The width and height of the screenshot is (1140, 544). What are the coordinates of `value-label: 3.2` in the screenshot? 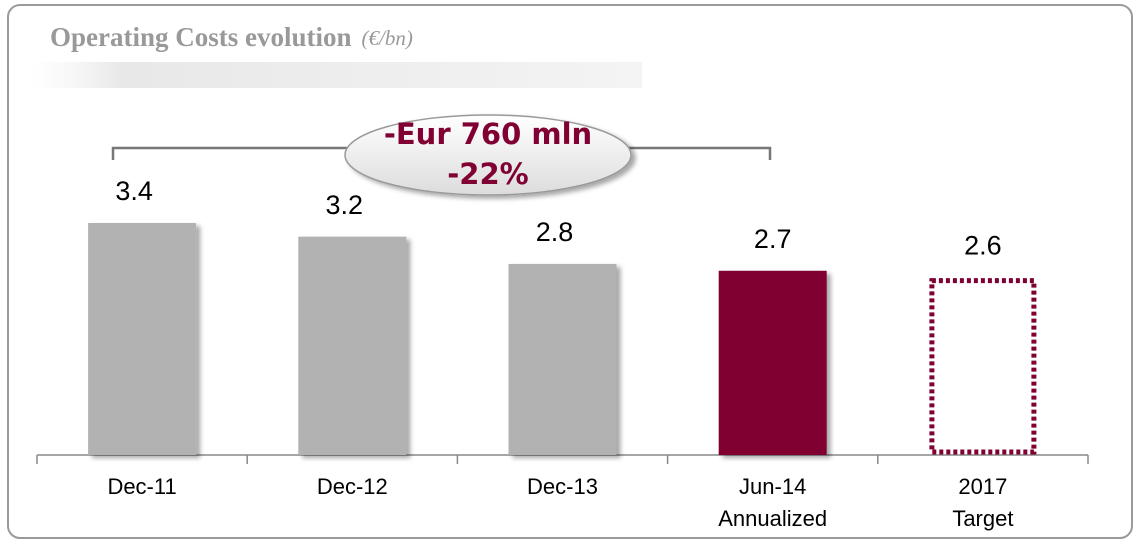 It's located at (345, 205).